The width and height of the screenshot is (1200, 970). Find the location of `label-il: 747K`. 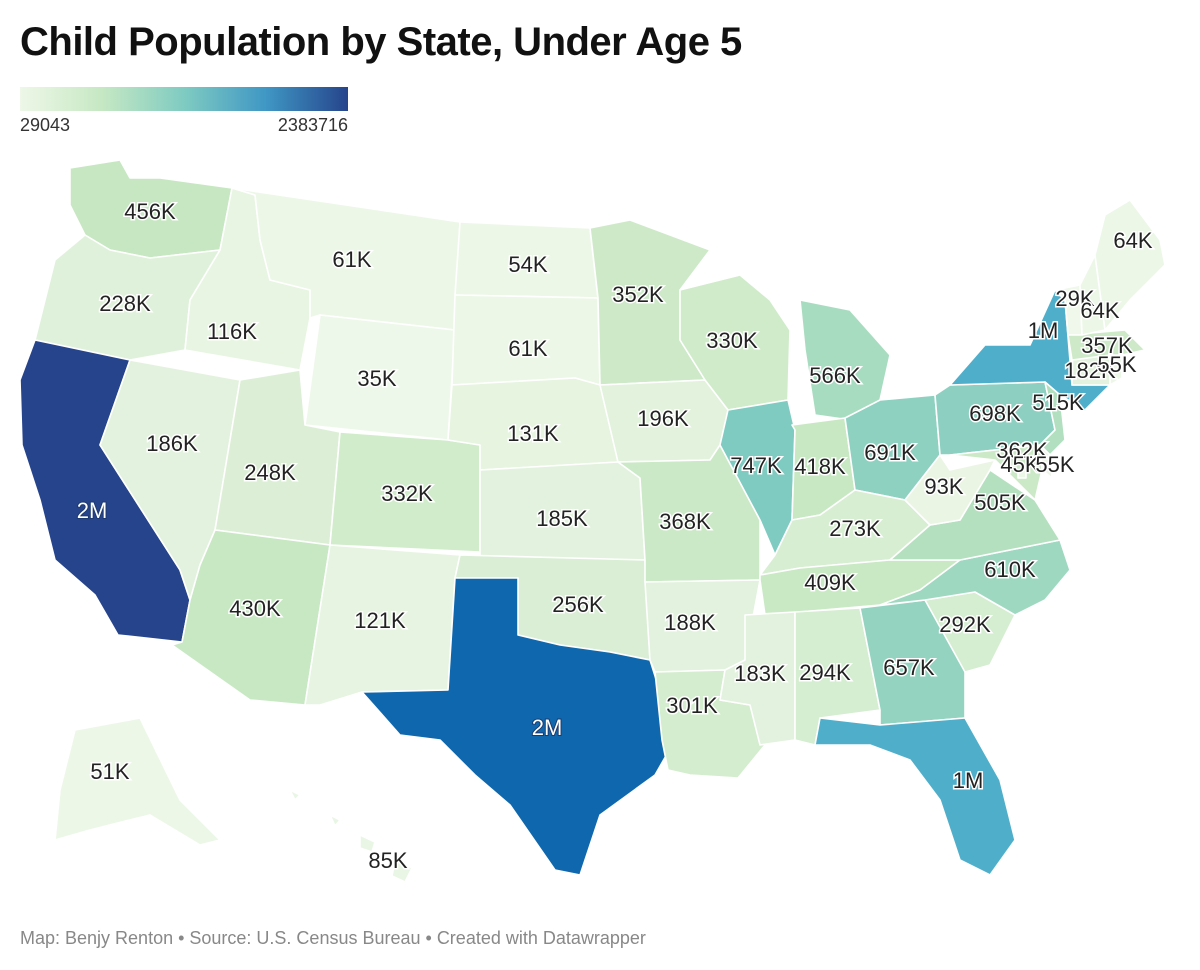

label-il: 747K is located at coordinates (756, 465).